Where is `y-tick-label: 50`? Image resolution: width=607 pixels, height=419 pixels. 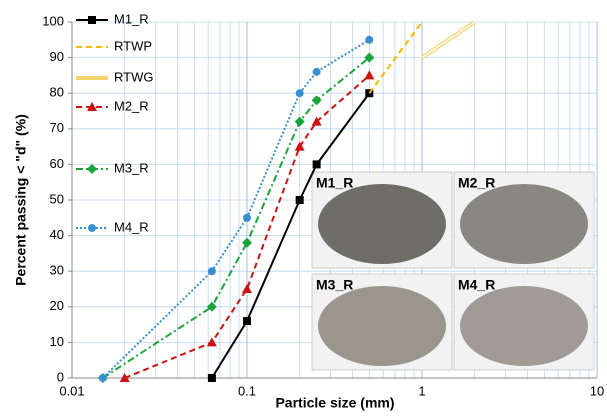 y-tick-label: 50 is located at coordinates (57, 198).